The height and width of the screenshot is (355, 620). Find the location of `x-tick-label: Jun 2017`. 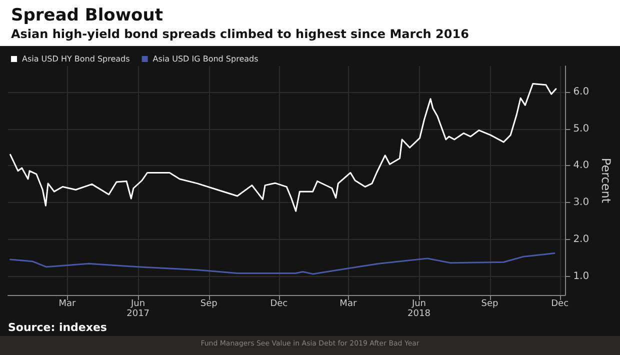

x-tick-label: Jun 2017 is located at coordinates (138, 309).